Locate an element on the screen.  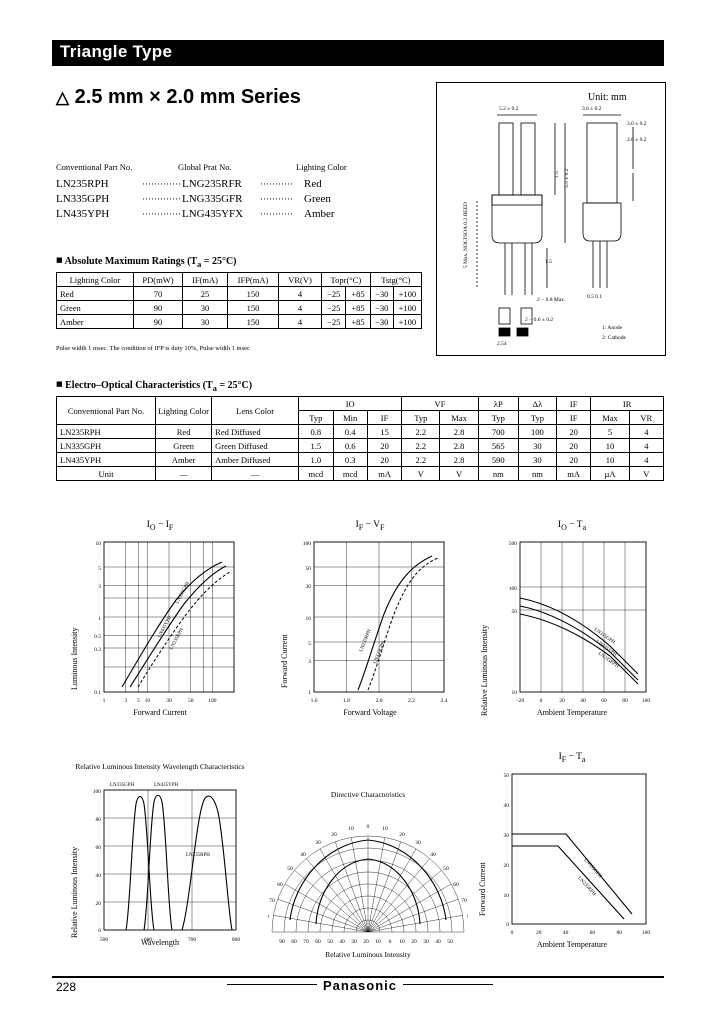
series-title: △ 2.5 mm × 2.0 mm Series is located at coordinates (178, 97).